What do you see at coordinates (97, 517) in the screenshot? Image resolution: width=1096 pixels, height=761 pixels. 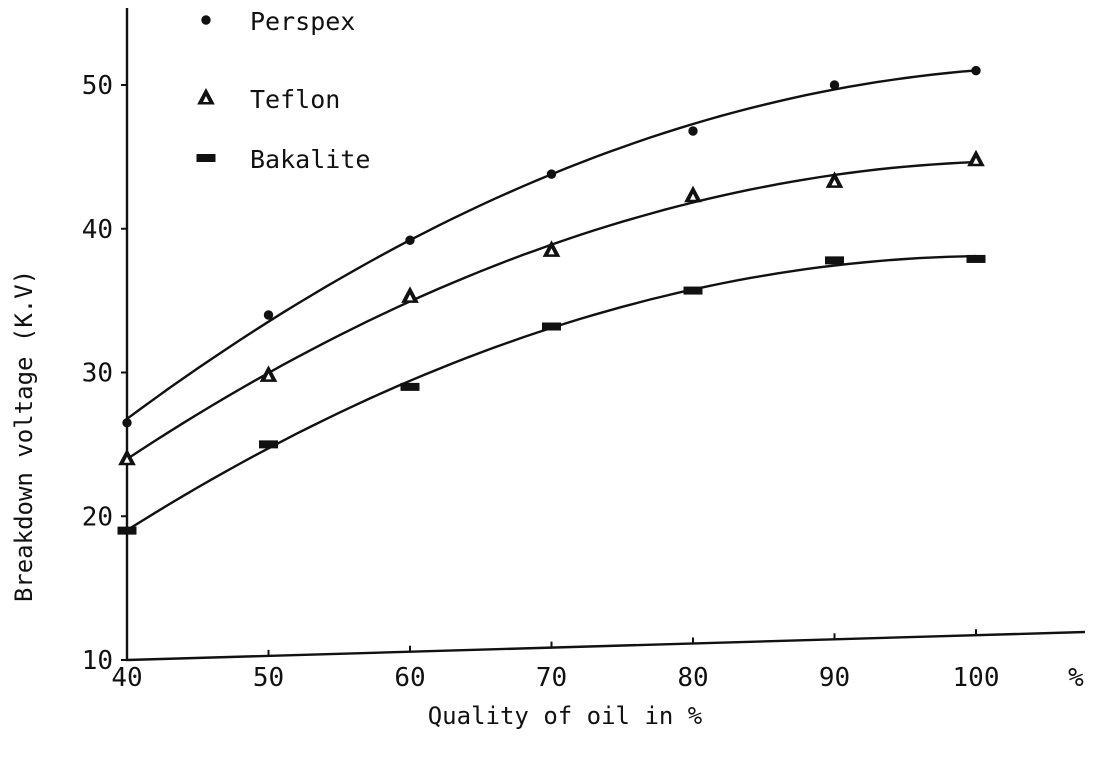 I see `y-tick-label: 20` at bounding box center [97, 517].